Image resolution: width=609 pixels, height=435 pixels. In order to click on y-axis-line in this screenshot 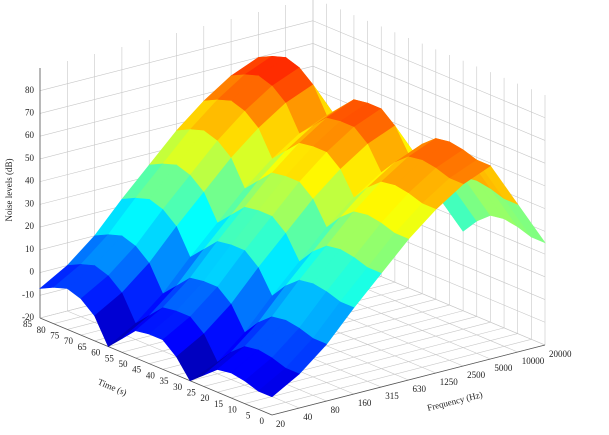, I will do `click(156, 366)`.